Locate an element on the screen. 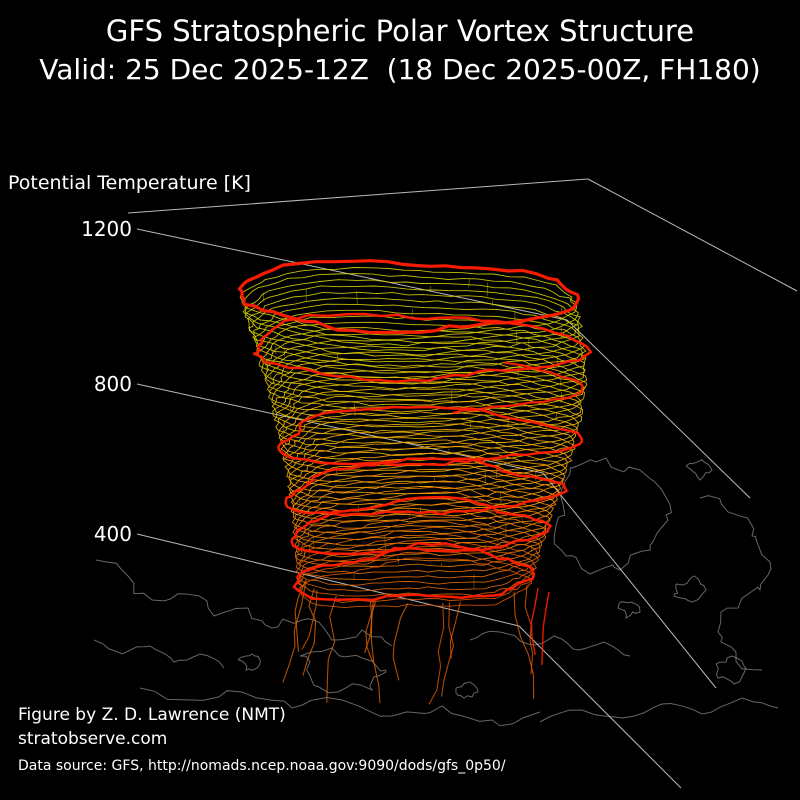 The image size is (800, 800). z-axis-label: Potential Temperature [K] is located at coordinates (129, 183).